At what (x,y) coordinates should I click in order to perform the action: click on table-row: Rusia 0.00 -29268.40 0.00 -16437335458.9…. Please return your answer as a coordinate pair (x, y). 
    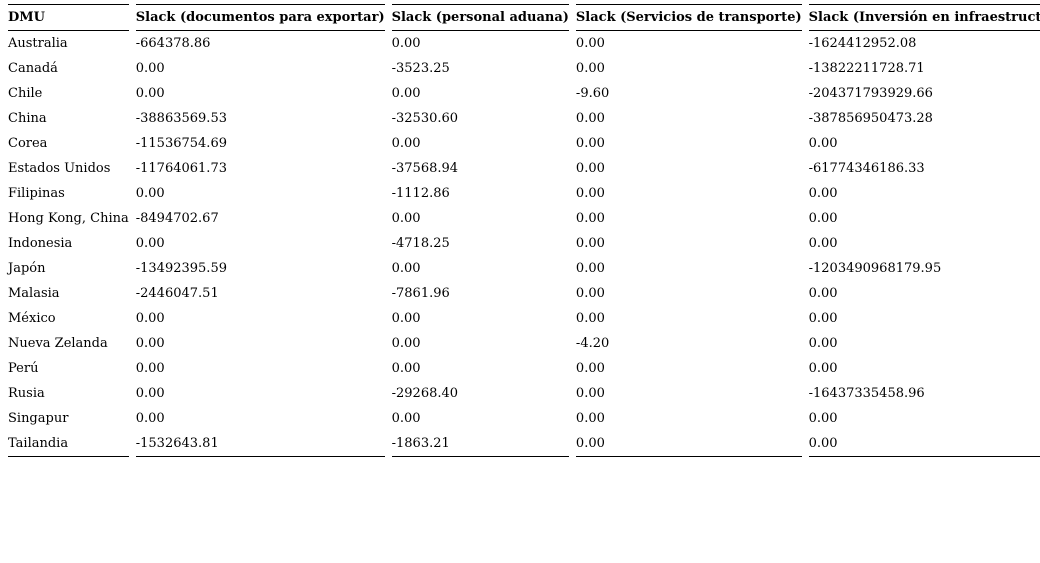
    Looking at the image, I should click on (524, 393).